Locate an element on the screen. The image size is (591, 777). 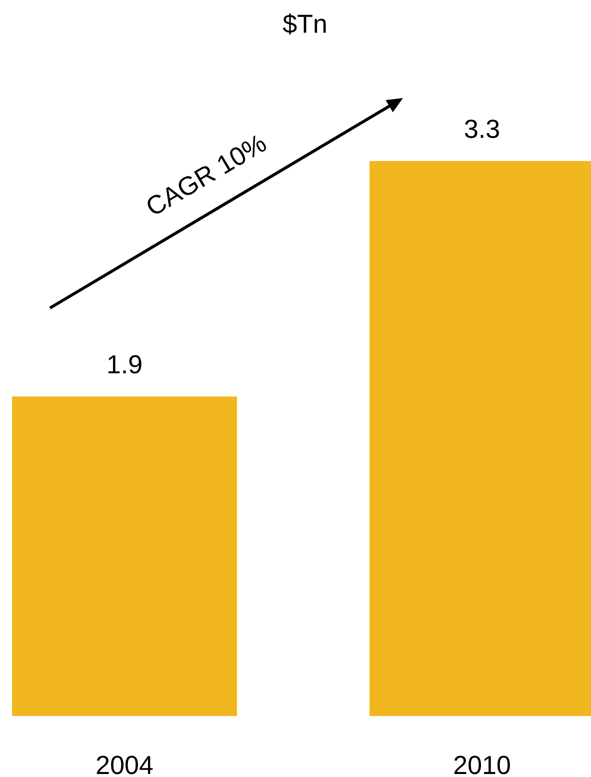
chart-title: $Tn is located at coordinates (304, 24).